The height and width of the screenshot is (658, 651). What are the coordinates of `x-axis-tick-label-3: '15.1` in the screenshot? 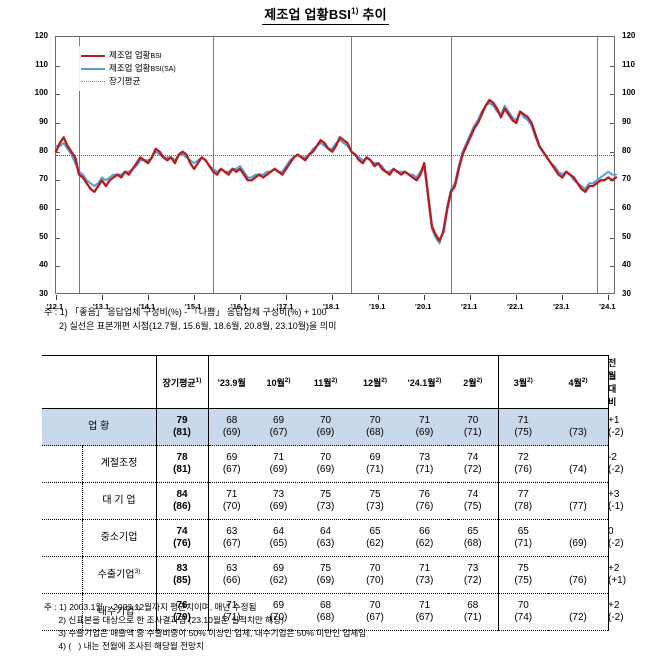 It's located at (193, 306).